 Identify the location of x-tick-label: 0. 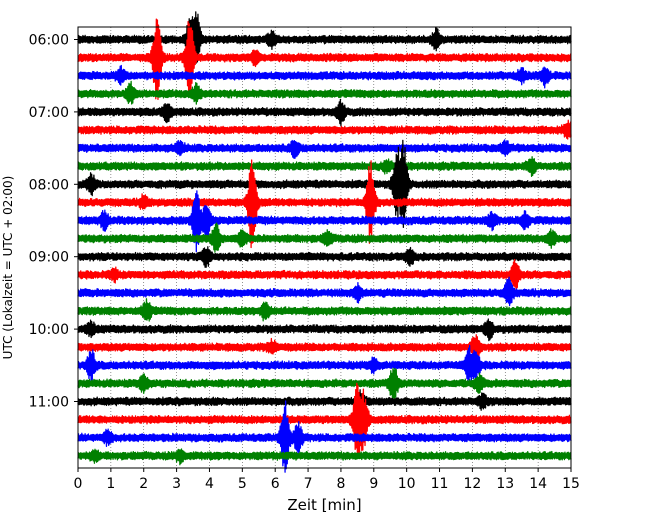
(78, 484).